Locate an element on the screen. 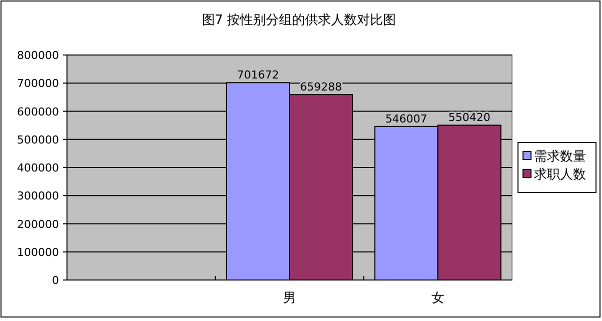 The image size is (602, 321). chart-title: 图7 按性别分组的供求人数对比图 is located at coordinates (299, 20).